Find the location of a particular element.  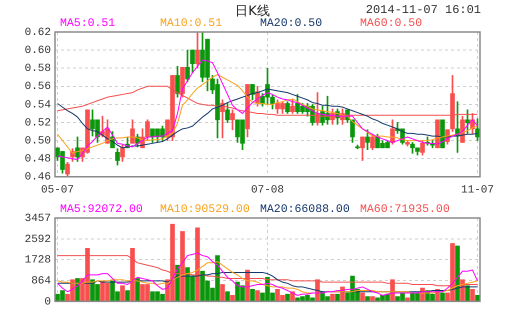

x-tick-label: 11-07 is located at coordinates (477, 190).